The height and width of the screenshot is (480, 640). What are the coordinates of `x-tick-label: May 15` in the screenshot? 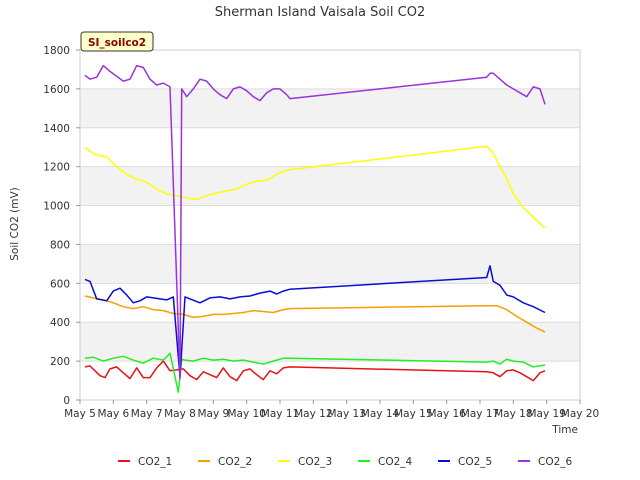 It's located at (413, 414).